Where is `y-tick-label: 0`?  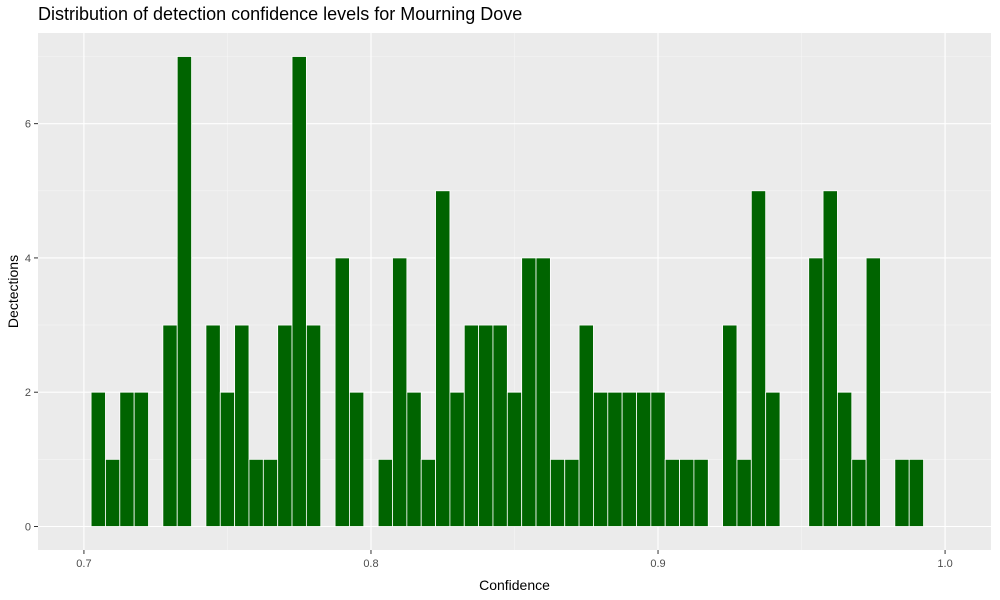 y-tick-label: 0 is located at coordinates (28, 528).